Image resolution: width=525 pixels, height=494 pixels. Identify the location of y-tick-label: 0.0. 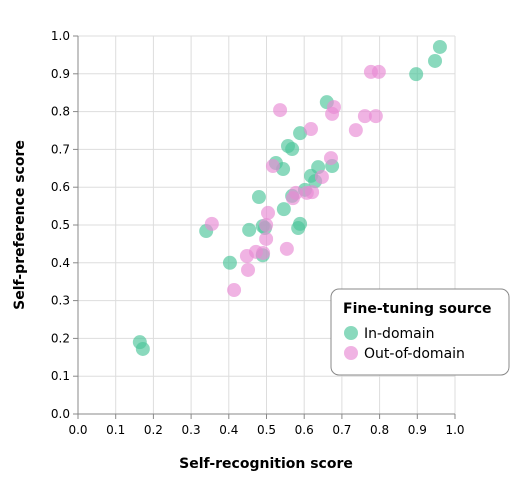
(60, 414).